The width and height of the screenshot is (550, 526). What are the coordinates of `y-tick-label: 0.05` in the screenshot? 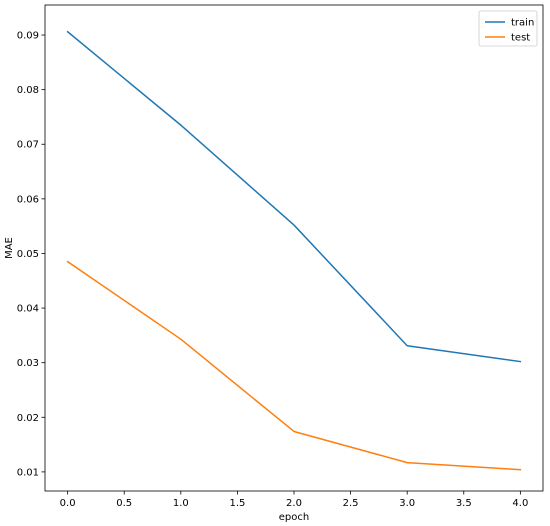 It's located at (28, 254).